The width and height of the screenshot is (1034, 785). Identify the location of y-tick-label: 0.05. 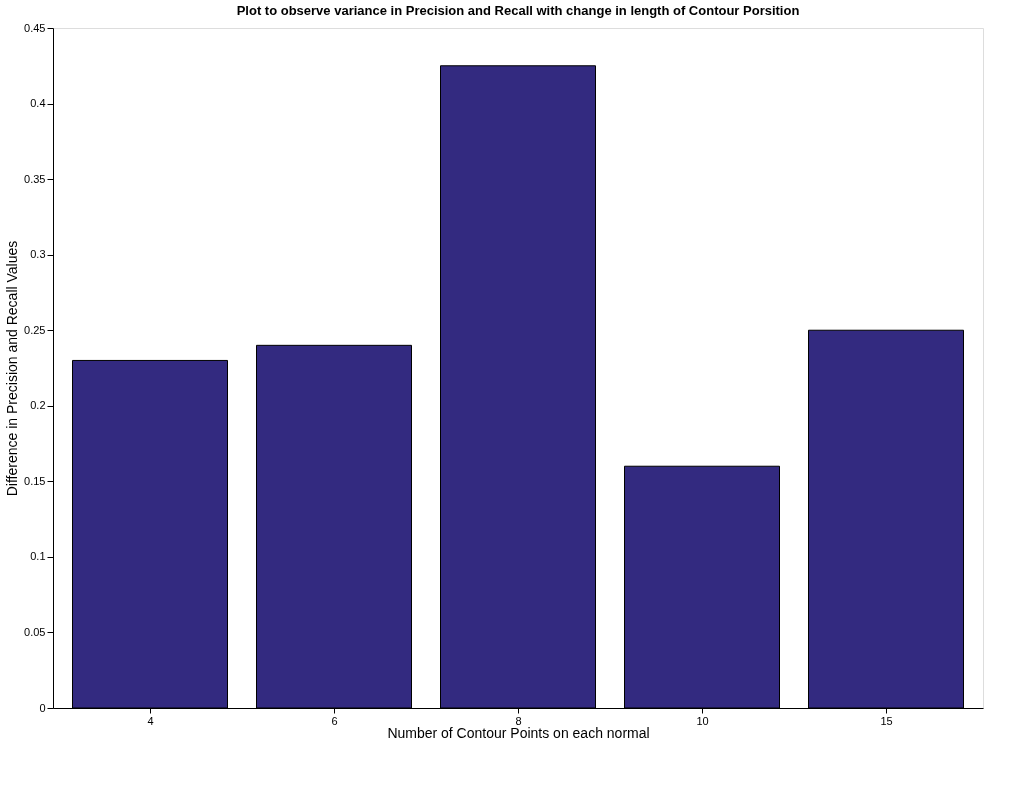
(35, 631).